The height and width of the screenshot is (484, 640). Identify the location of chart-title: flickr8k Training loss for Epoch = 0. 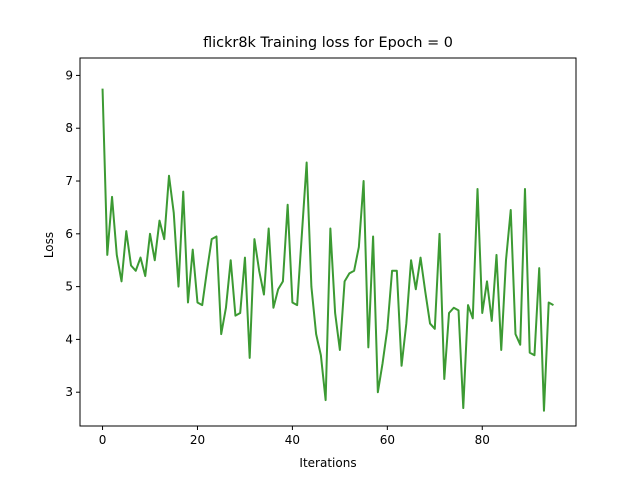
(328, 43).